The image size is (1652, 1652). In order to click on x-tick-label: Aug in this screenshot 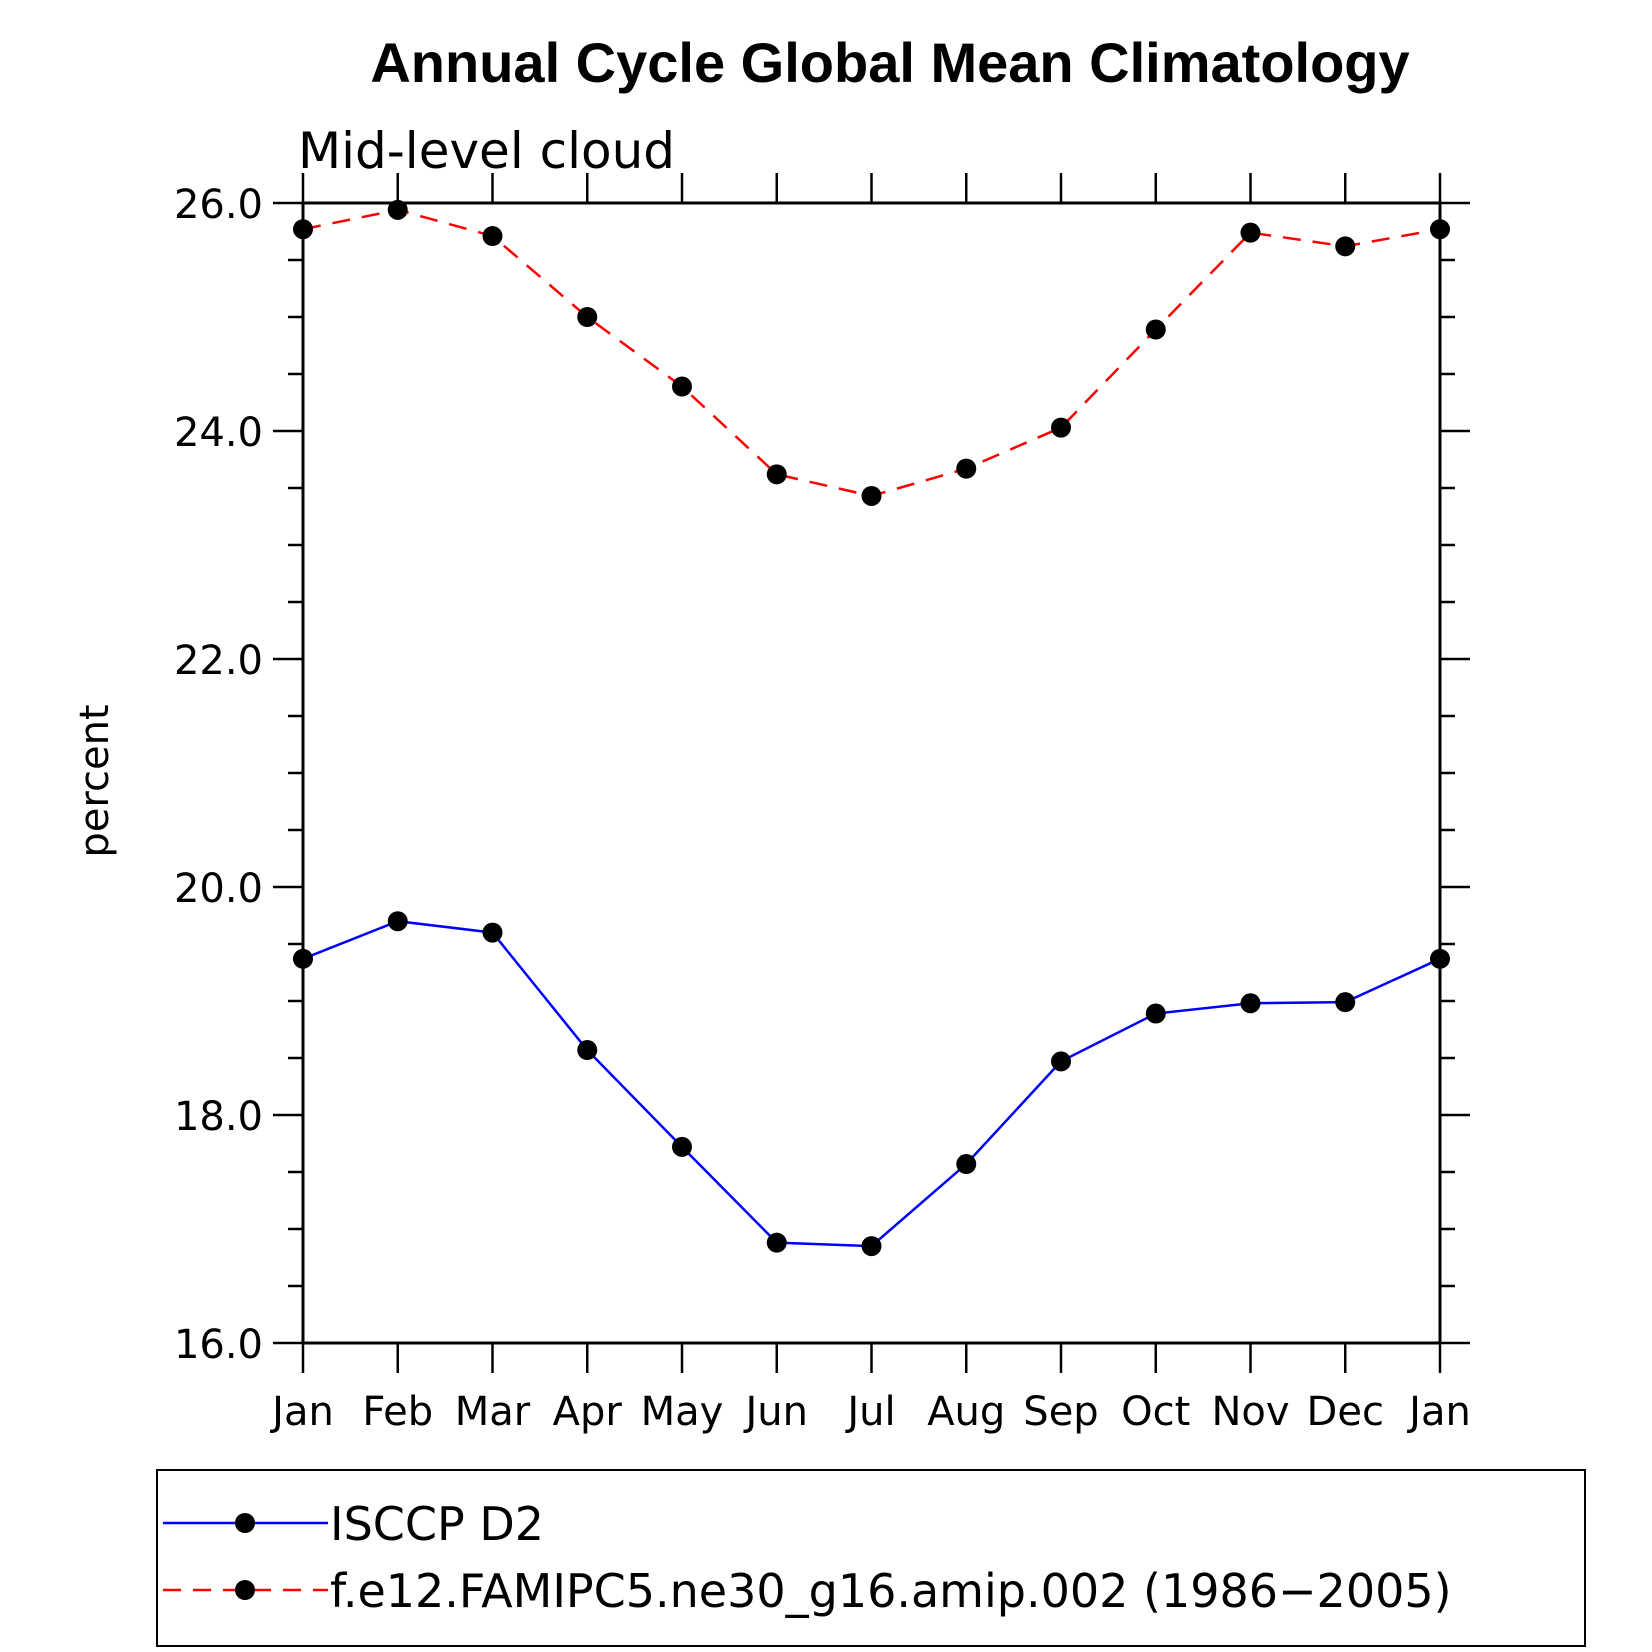, I will do `click(966, 1412)`.